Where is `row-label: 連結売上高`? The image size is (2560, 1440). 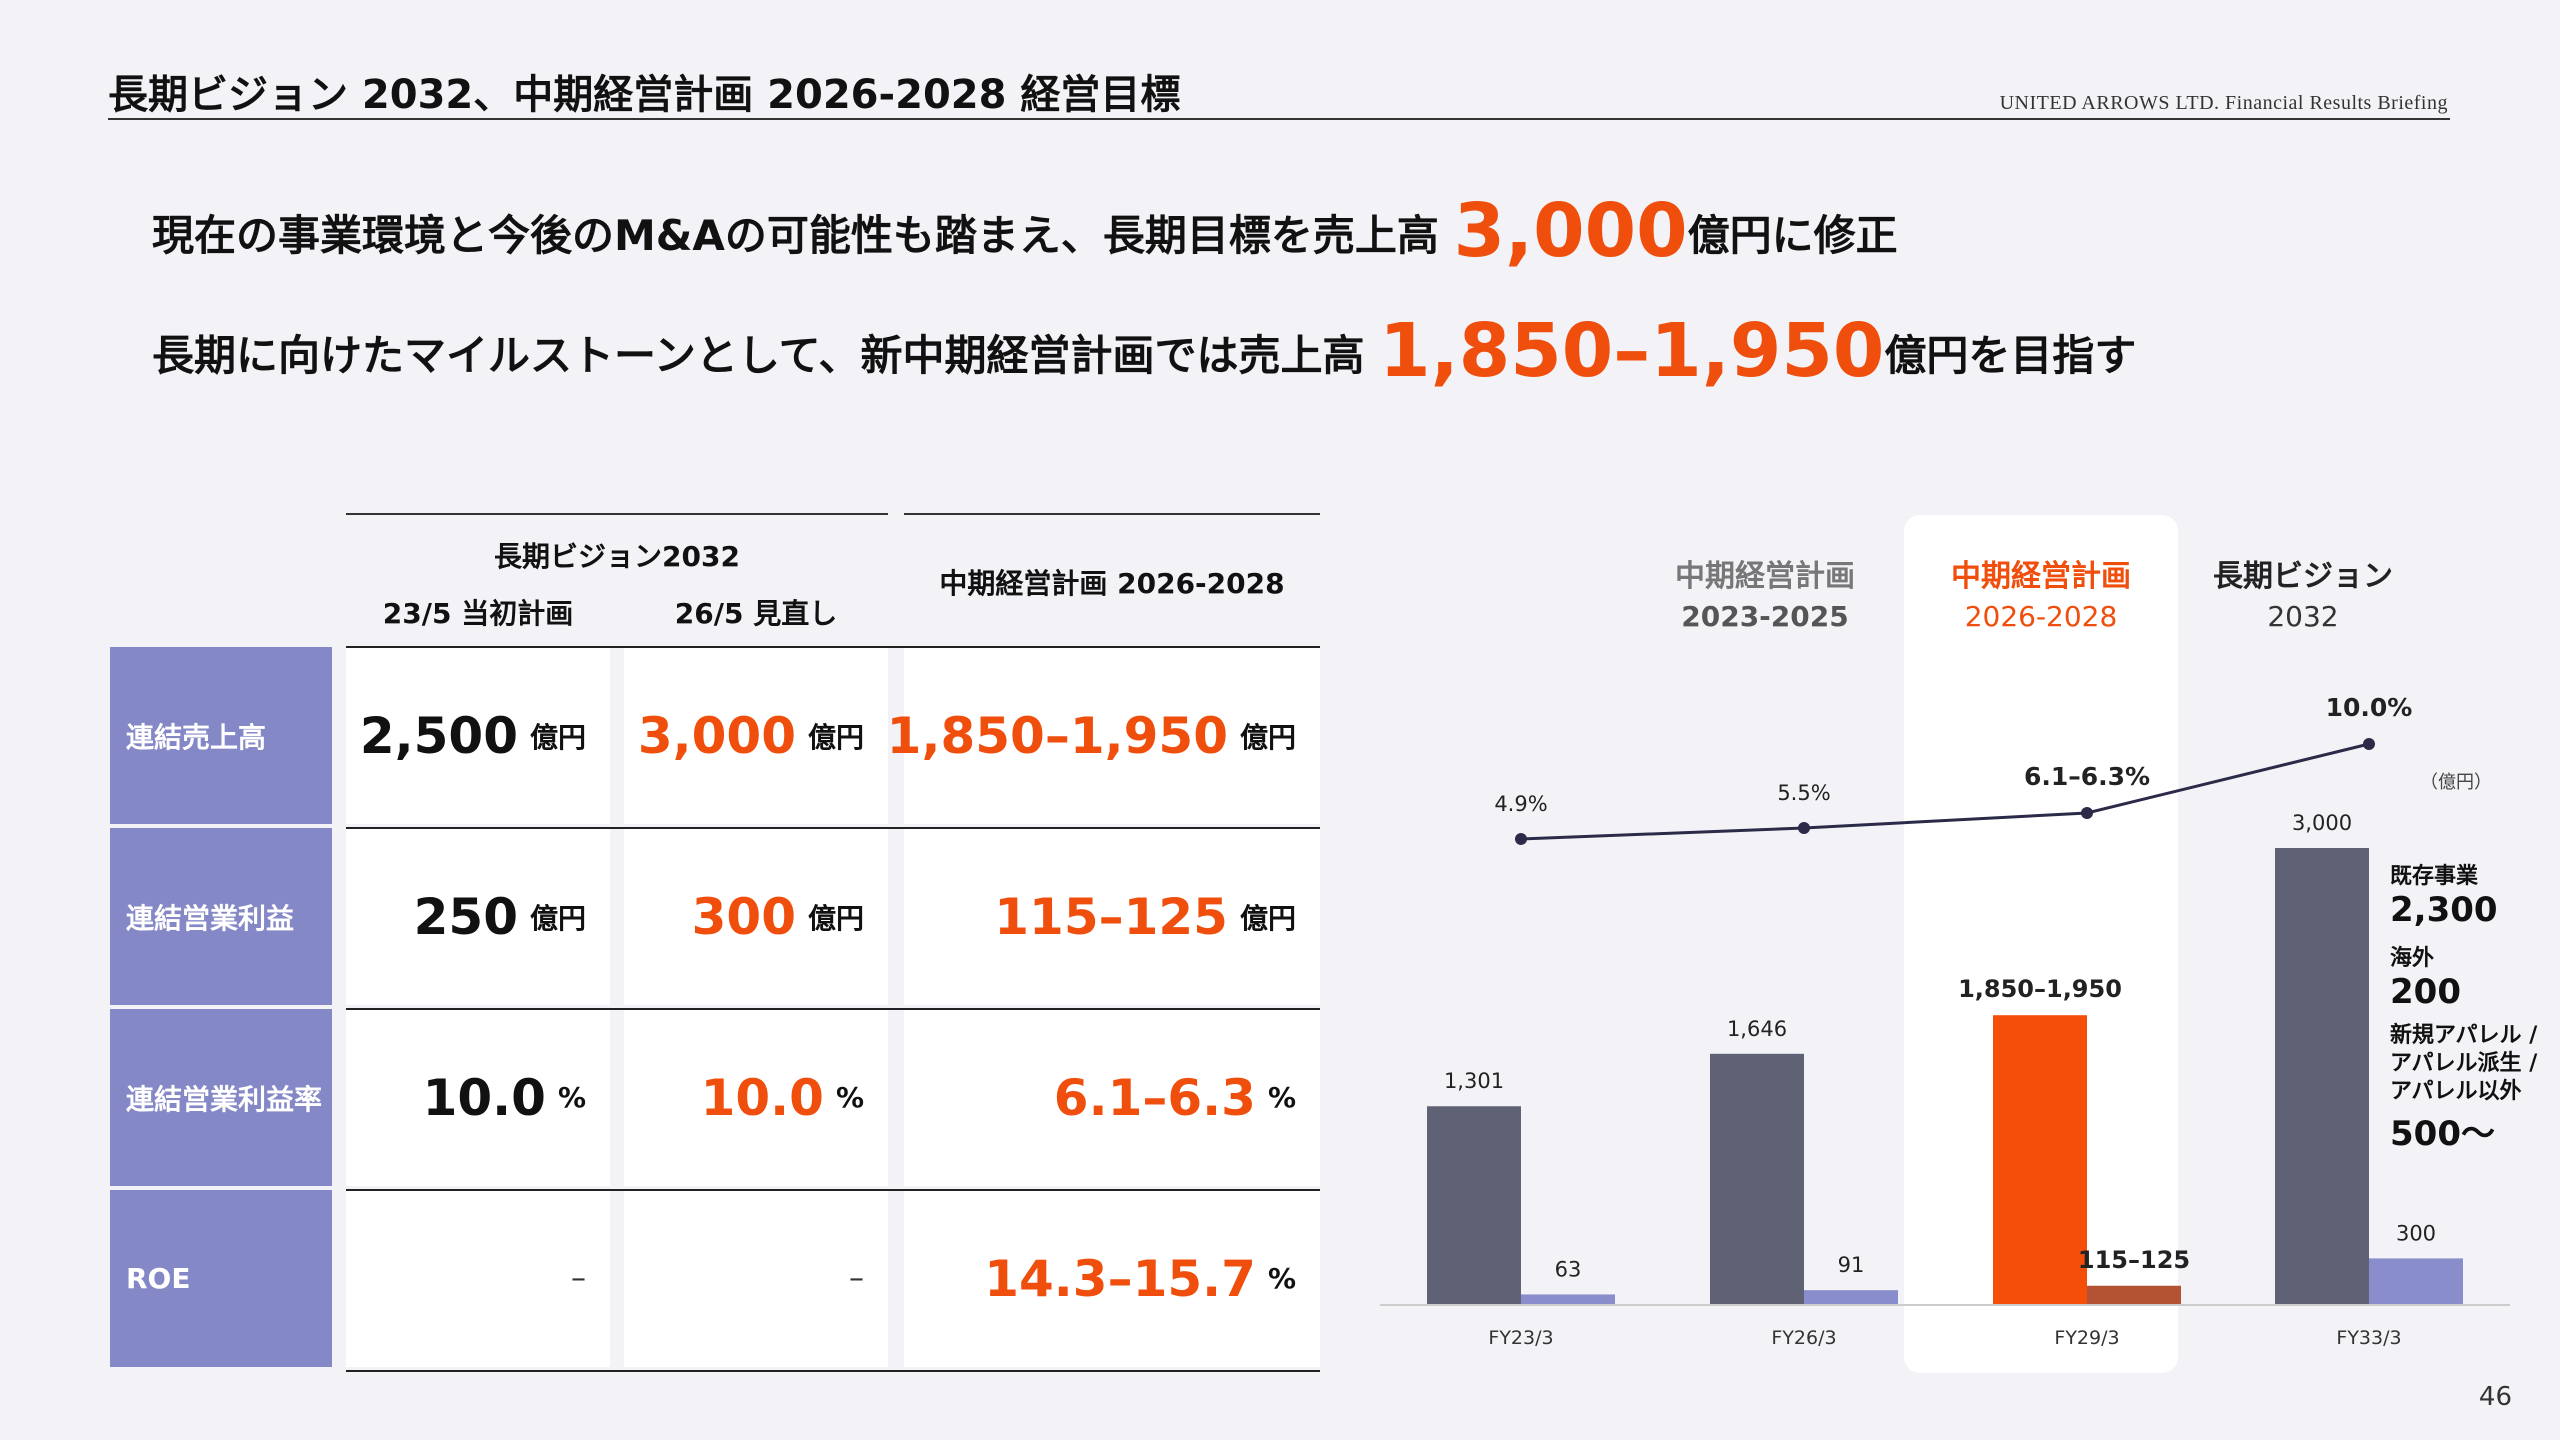 row-label: 連結売上高 is located at coordinates (221, 735).